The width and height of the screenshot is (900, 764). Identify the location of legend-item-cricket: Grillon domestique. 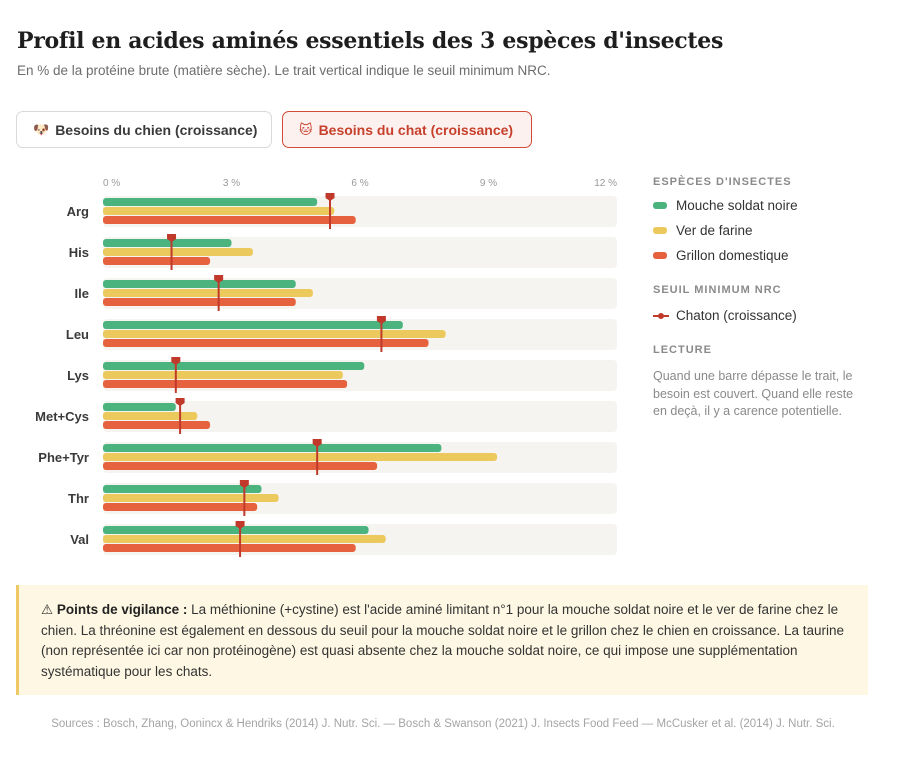
(760, 255).